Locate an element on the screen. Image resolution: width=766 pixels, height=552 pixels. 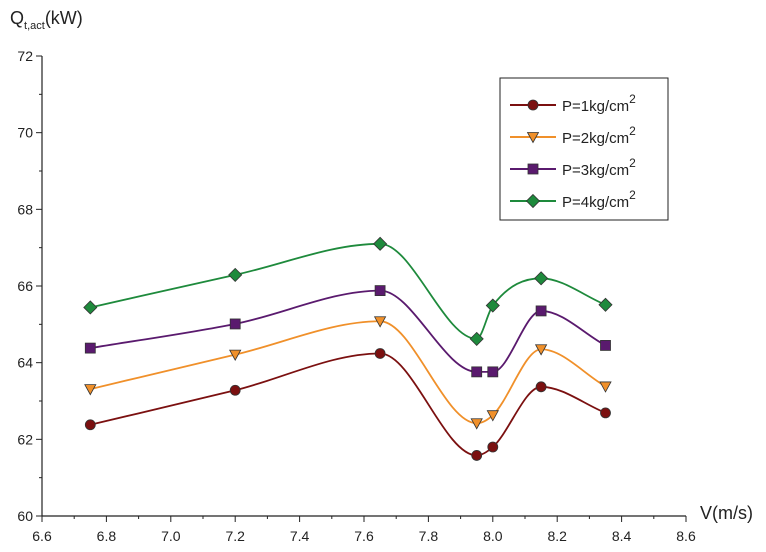
x-tick-label: 8.4 is located at coordinates (622, 536).